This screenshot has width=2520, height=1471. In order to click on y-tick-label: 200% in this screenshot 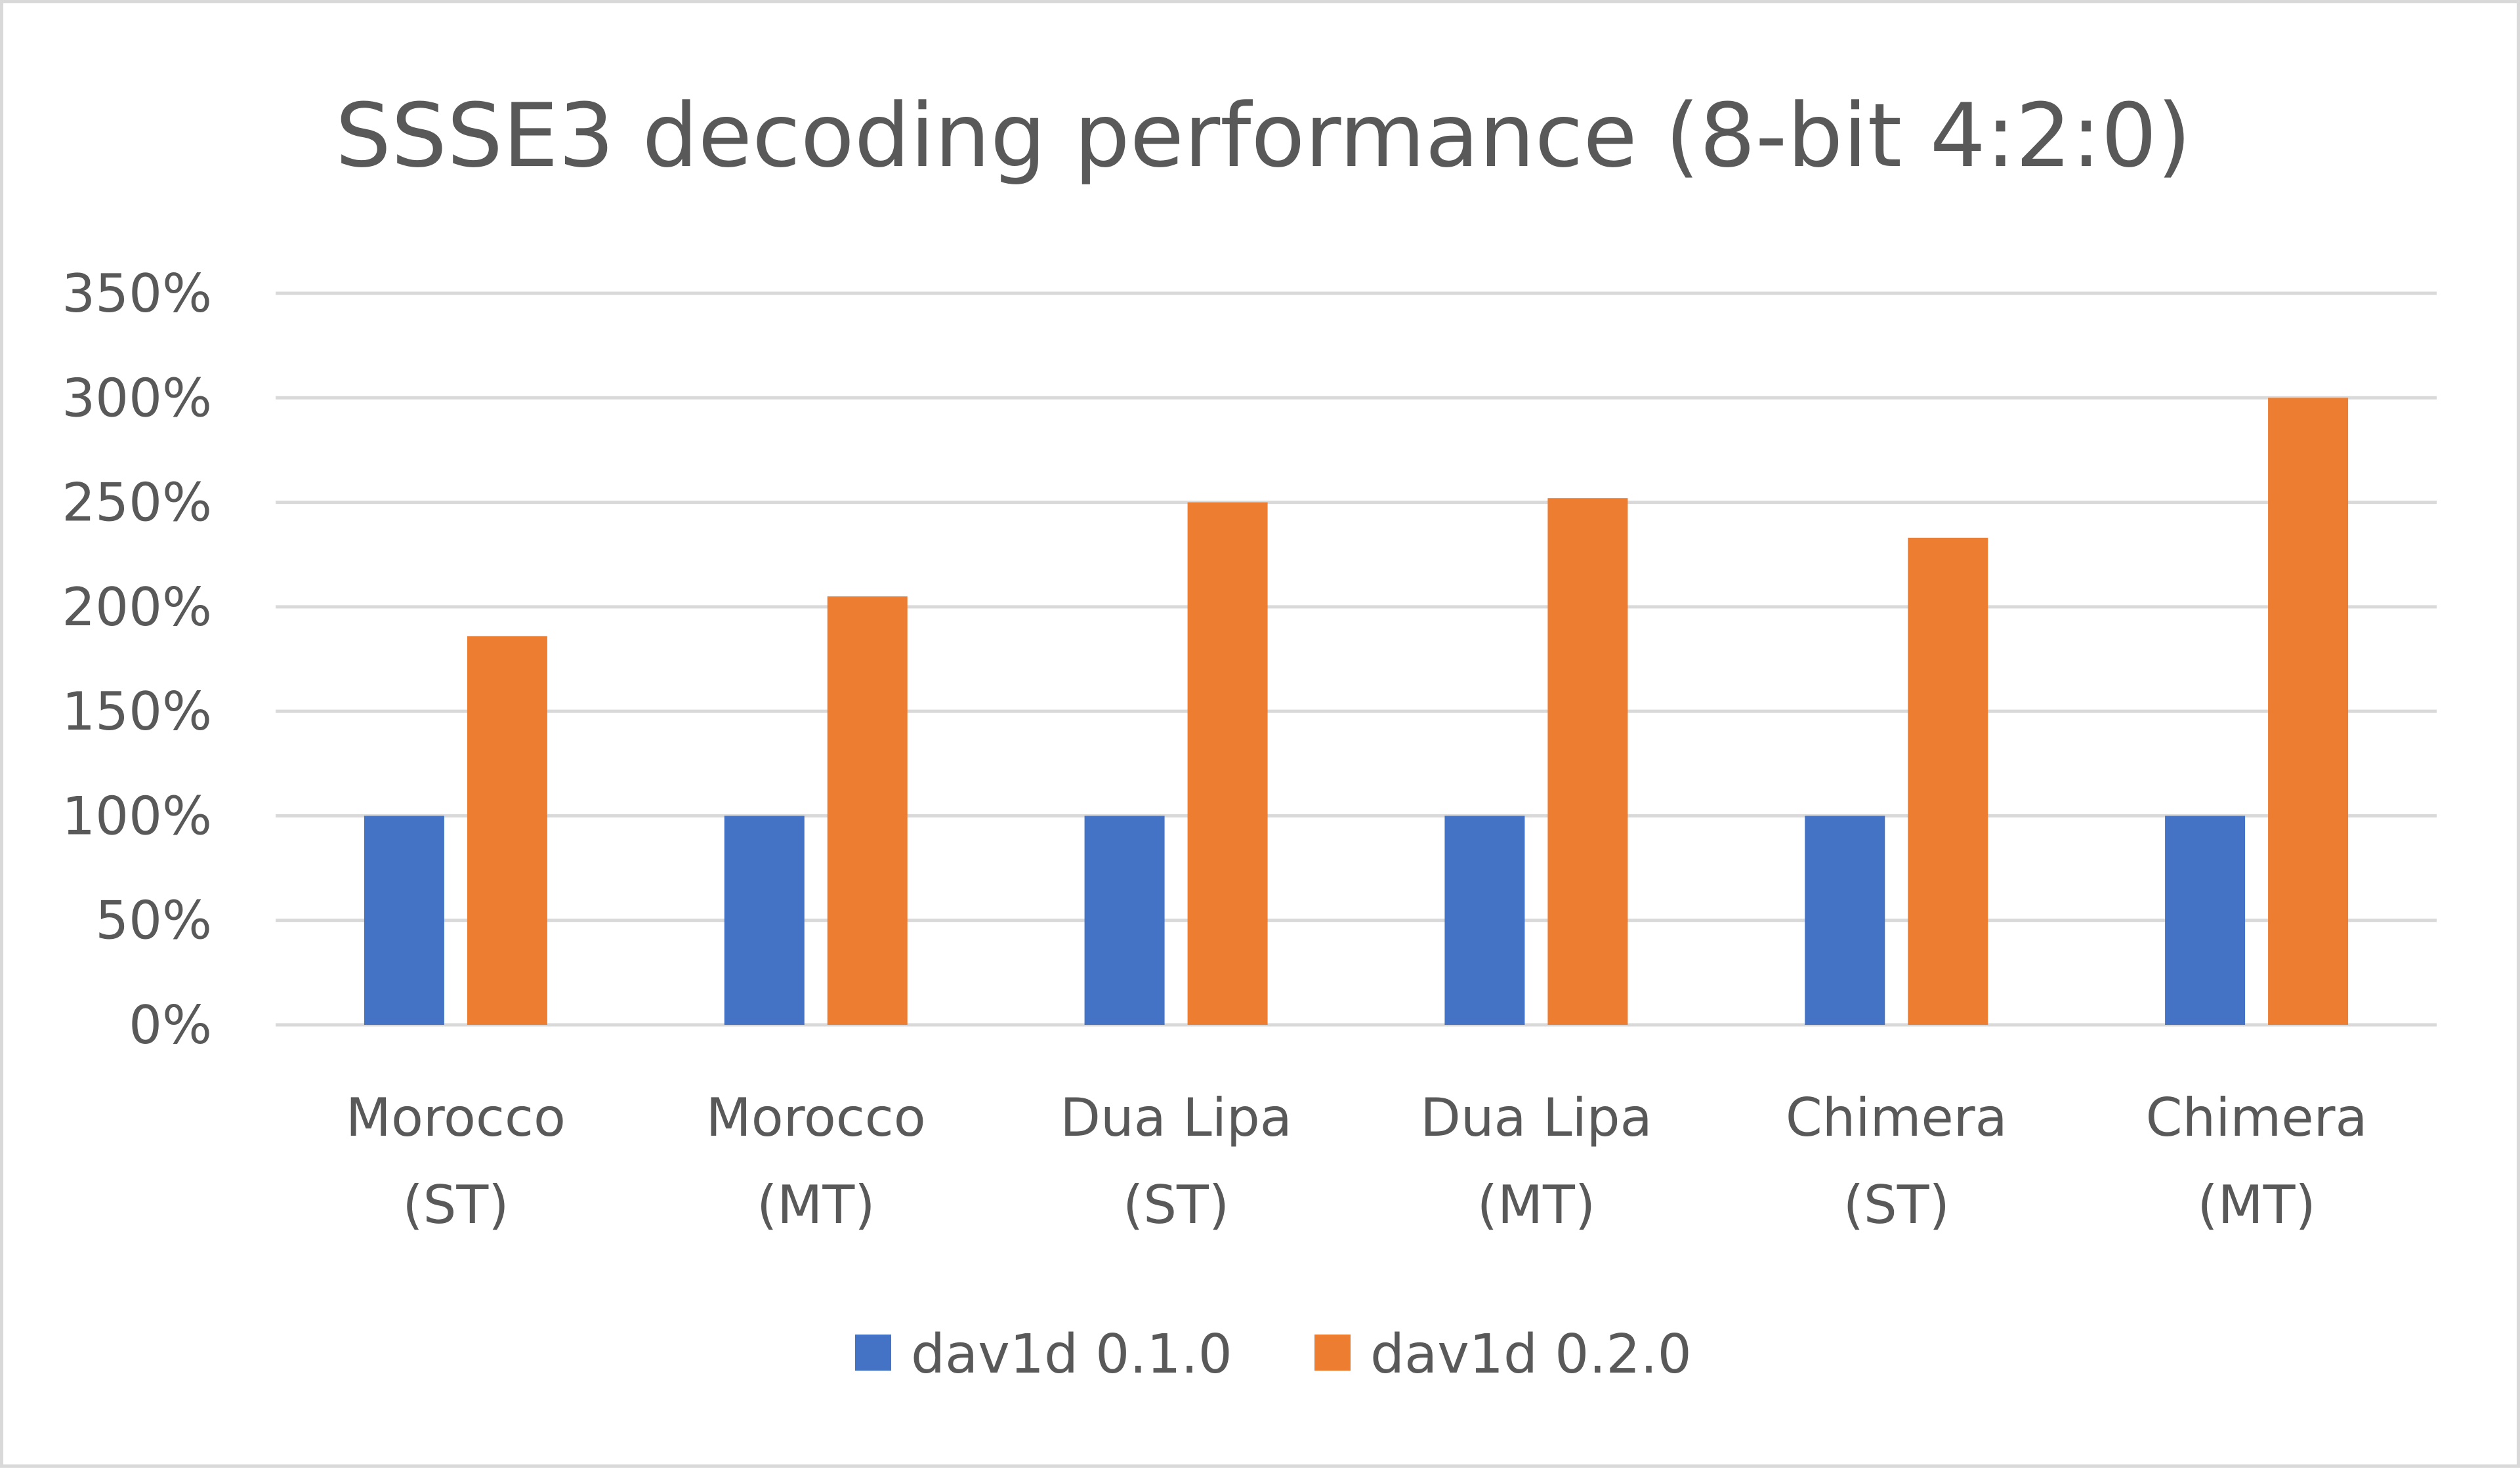, I will do `click(137, 607)`.